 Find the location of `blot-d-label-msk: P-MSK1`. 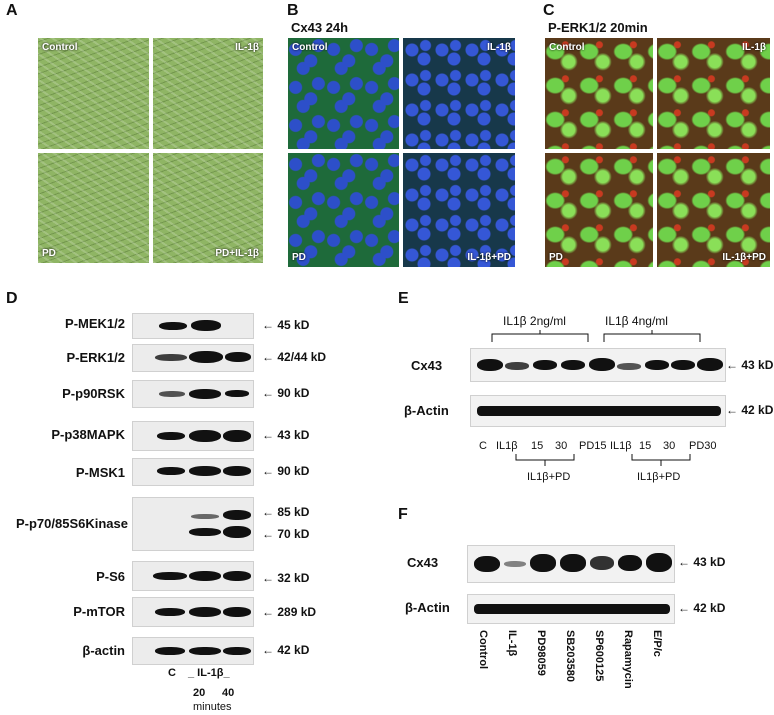

blot-d-label-msk: P-MSK1 is located at coordinates (100, 472).